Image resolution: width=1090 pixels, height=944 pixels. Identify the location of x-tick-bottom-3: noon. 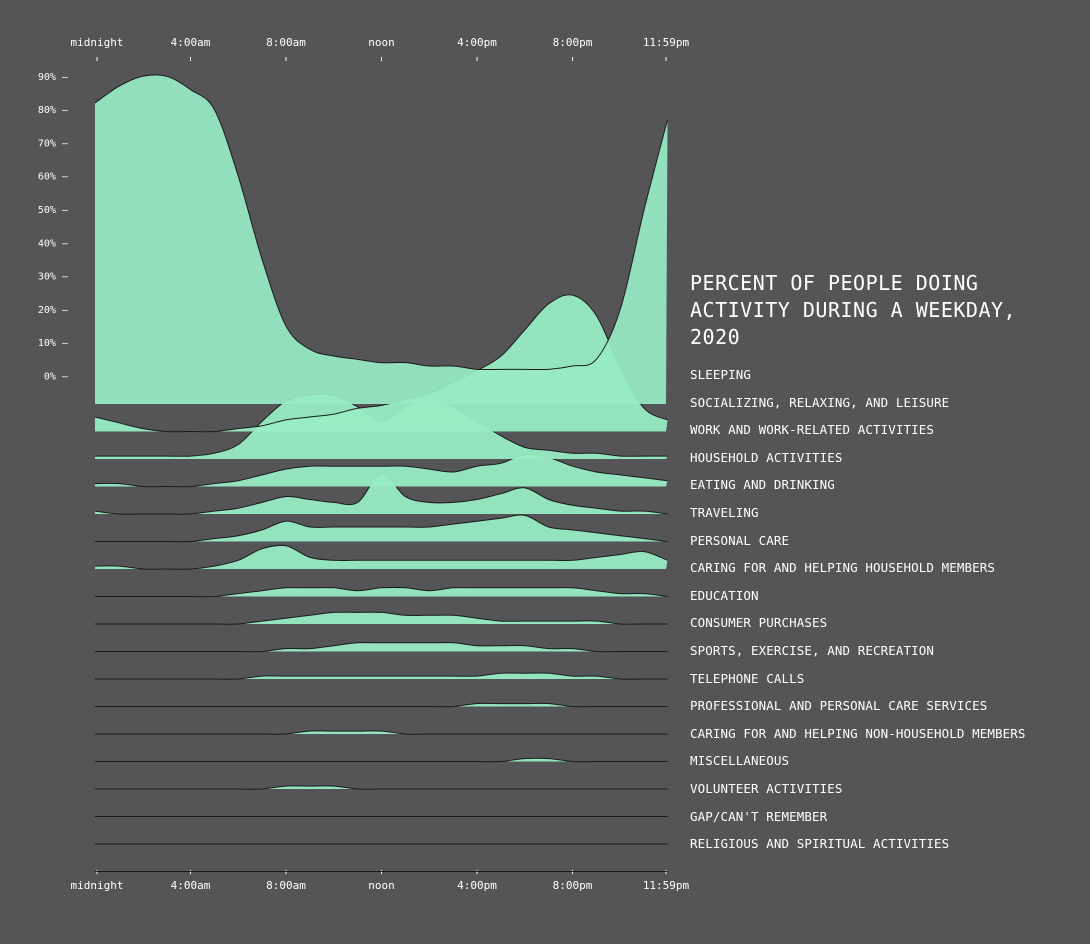
(381, 885).